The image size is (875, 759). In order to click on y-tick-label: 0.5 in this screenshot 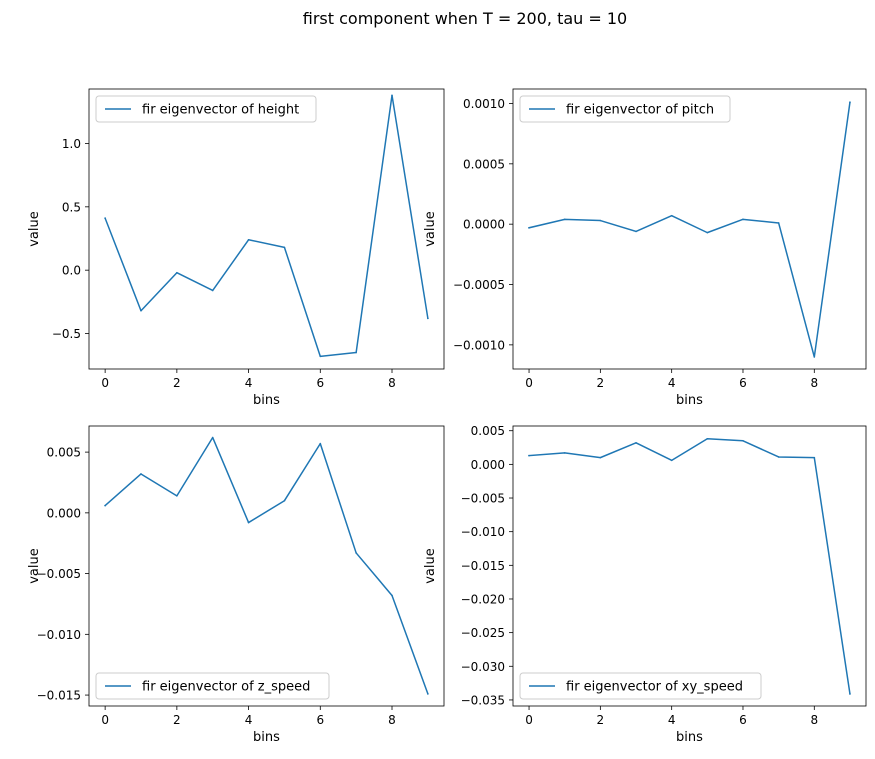, I will do `click(71, 207)`.